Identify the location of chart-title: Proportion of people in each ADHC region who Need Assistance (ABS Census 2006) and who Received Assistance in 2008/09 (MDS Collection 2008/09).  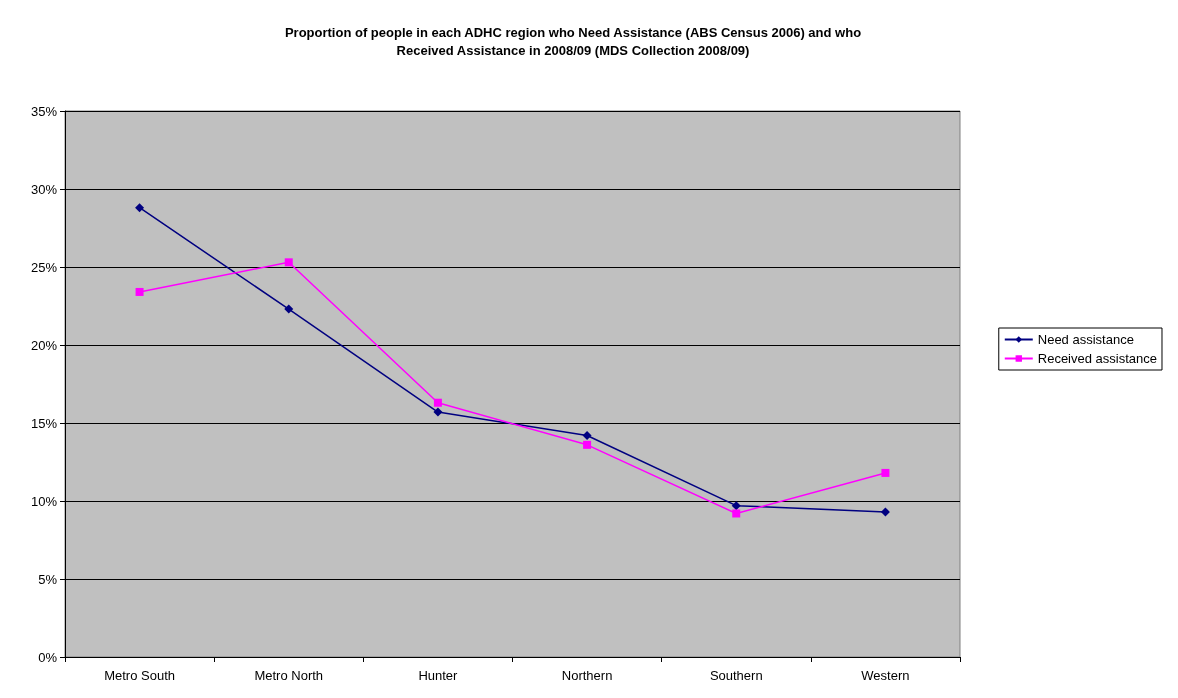
(573, 41).